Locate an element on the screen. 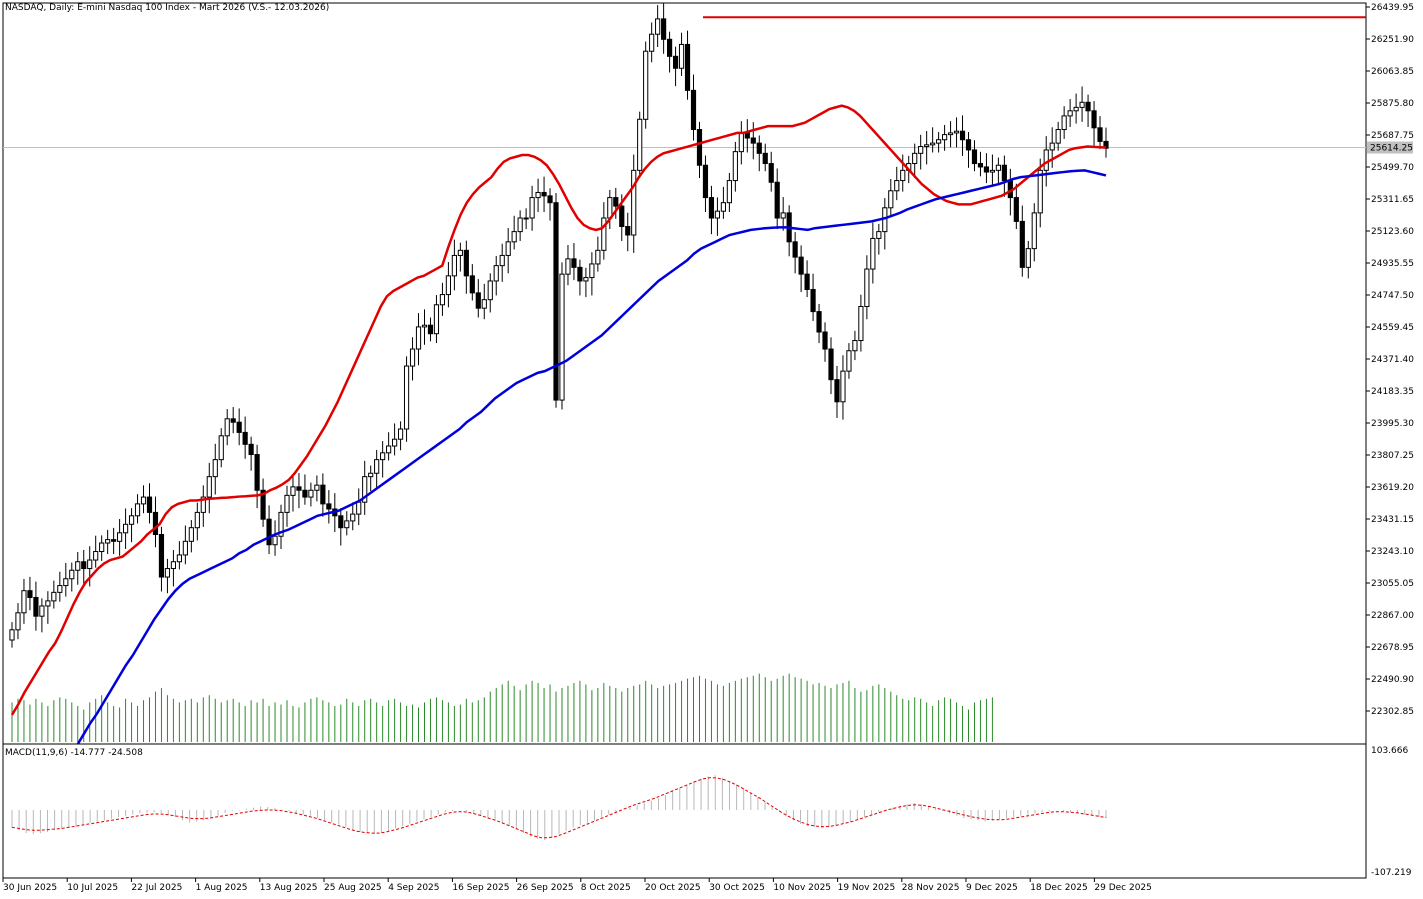 The image size is (1423, 899). date-tick-label: 18 Dec 2025 is located at coordinates (1059, 888).